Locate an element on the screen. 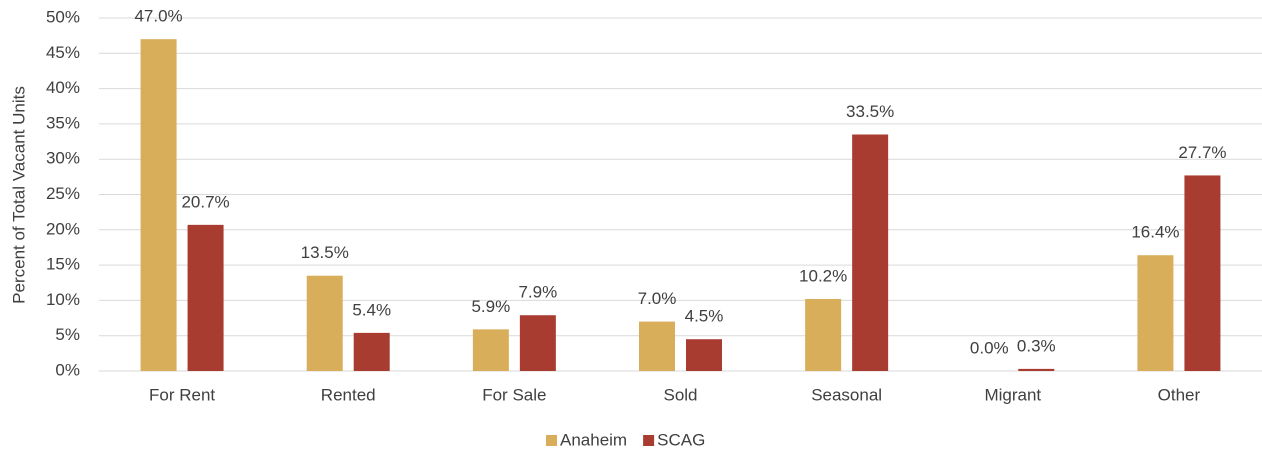 The height and width of the screenshot is (455, 1262). y-tick-label: 45% is located at coordinates (63, 52).